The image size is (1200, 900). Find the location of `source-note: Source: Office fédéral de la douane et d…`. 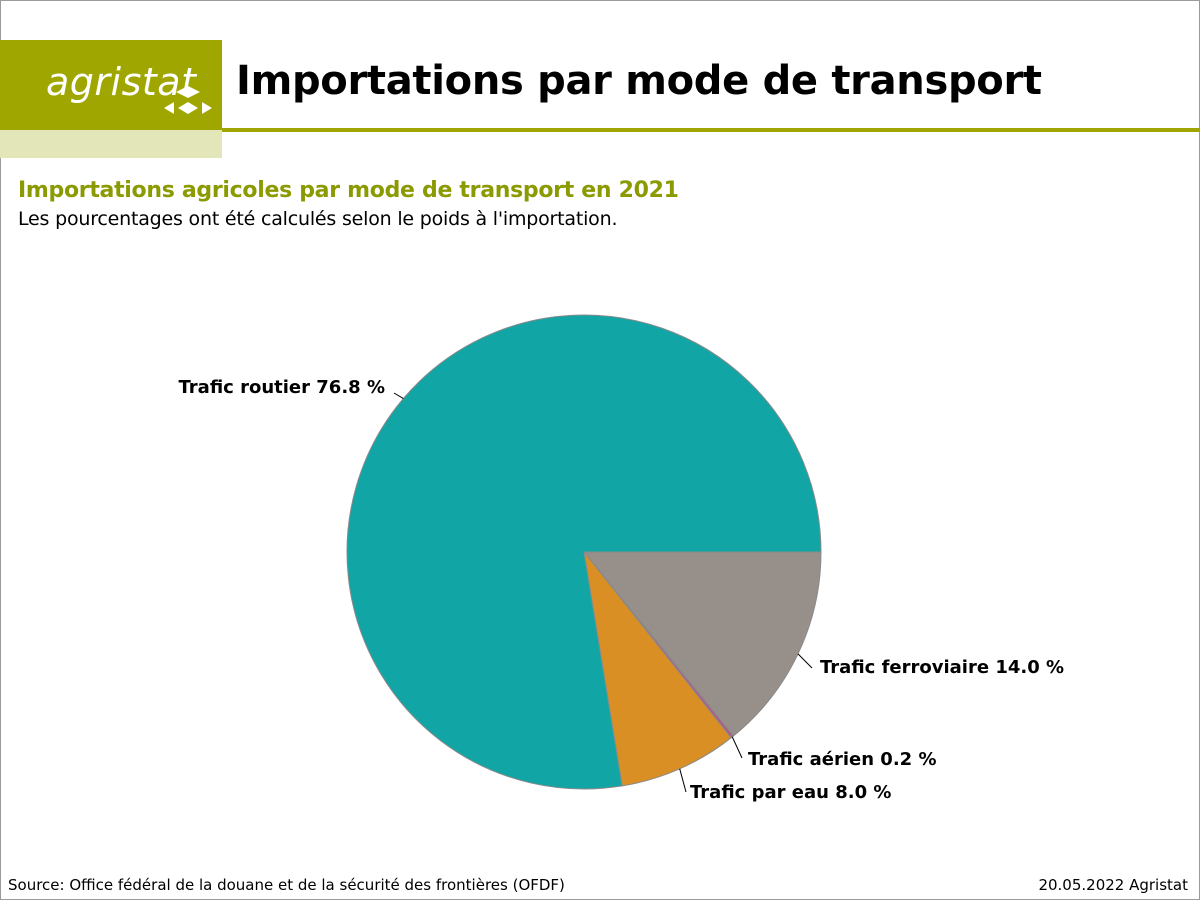

source-note: Source: Office fédéral de la douane et d… is located at coordinates (286, 885).